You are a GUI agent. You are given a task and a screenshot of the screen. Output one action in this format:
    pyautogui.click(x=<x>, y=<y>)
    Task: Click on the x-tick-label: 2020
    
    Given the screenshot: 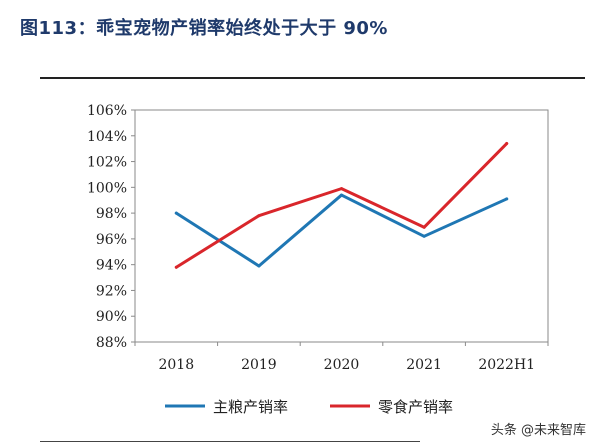 What is the action you would take?
    pyautogui.click(x=342, y=365)
    